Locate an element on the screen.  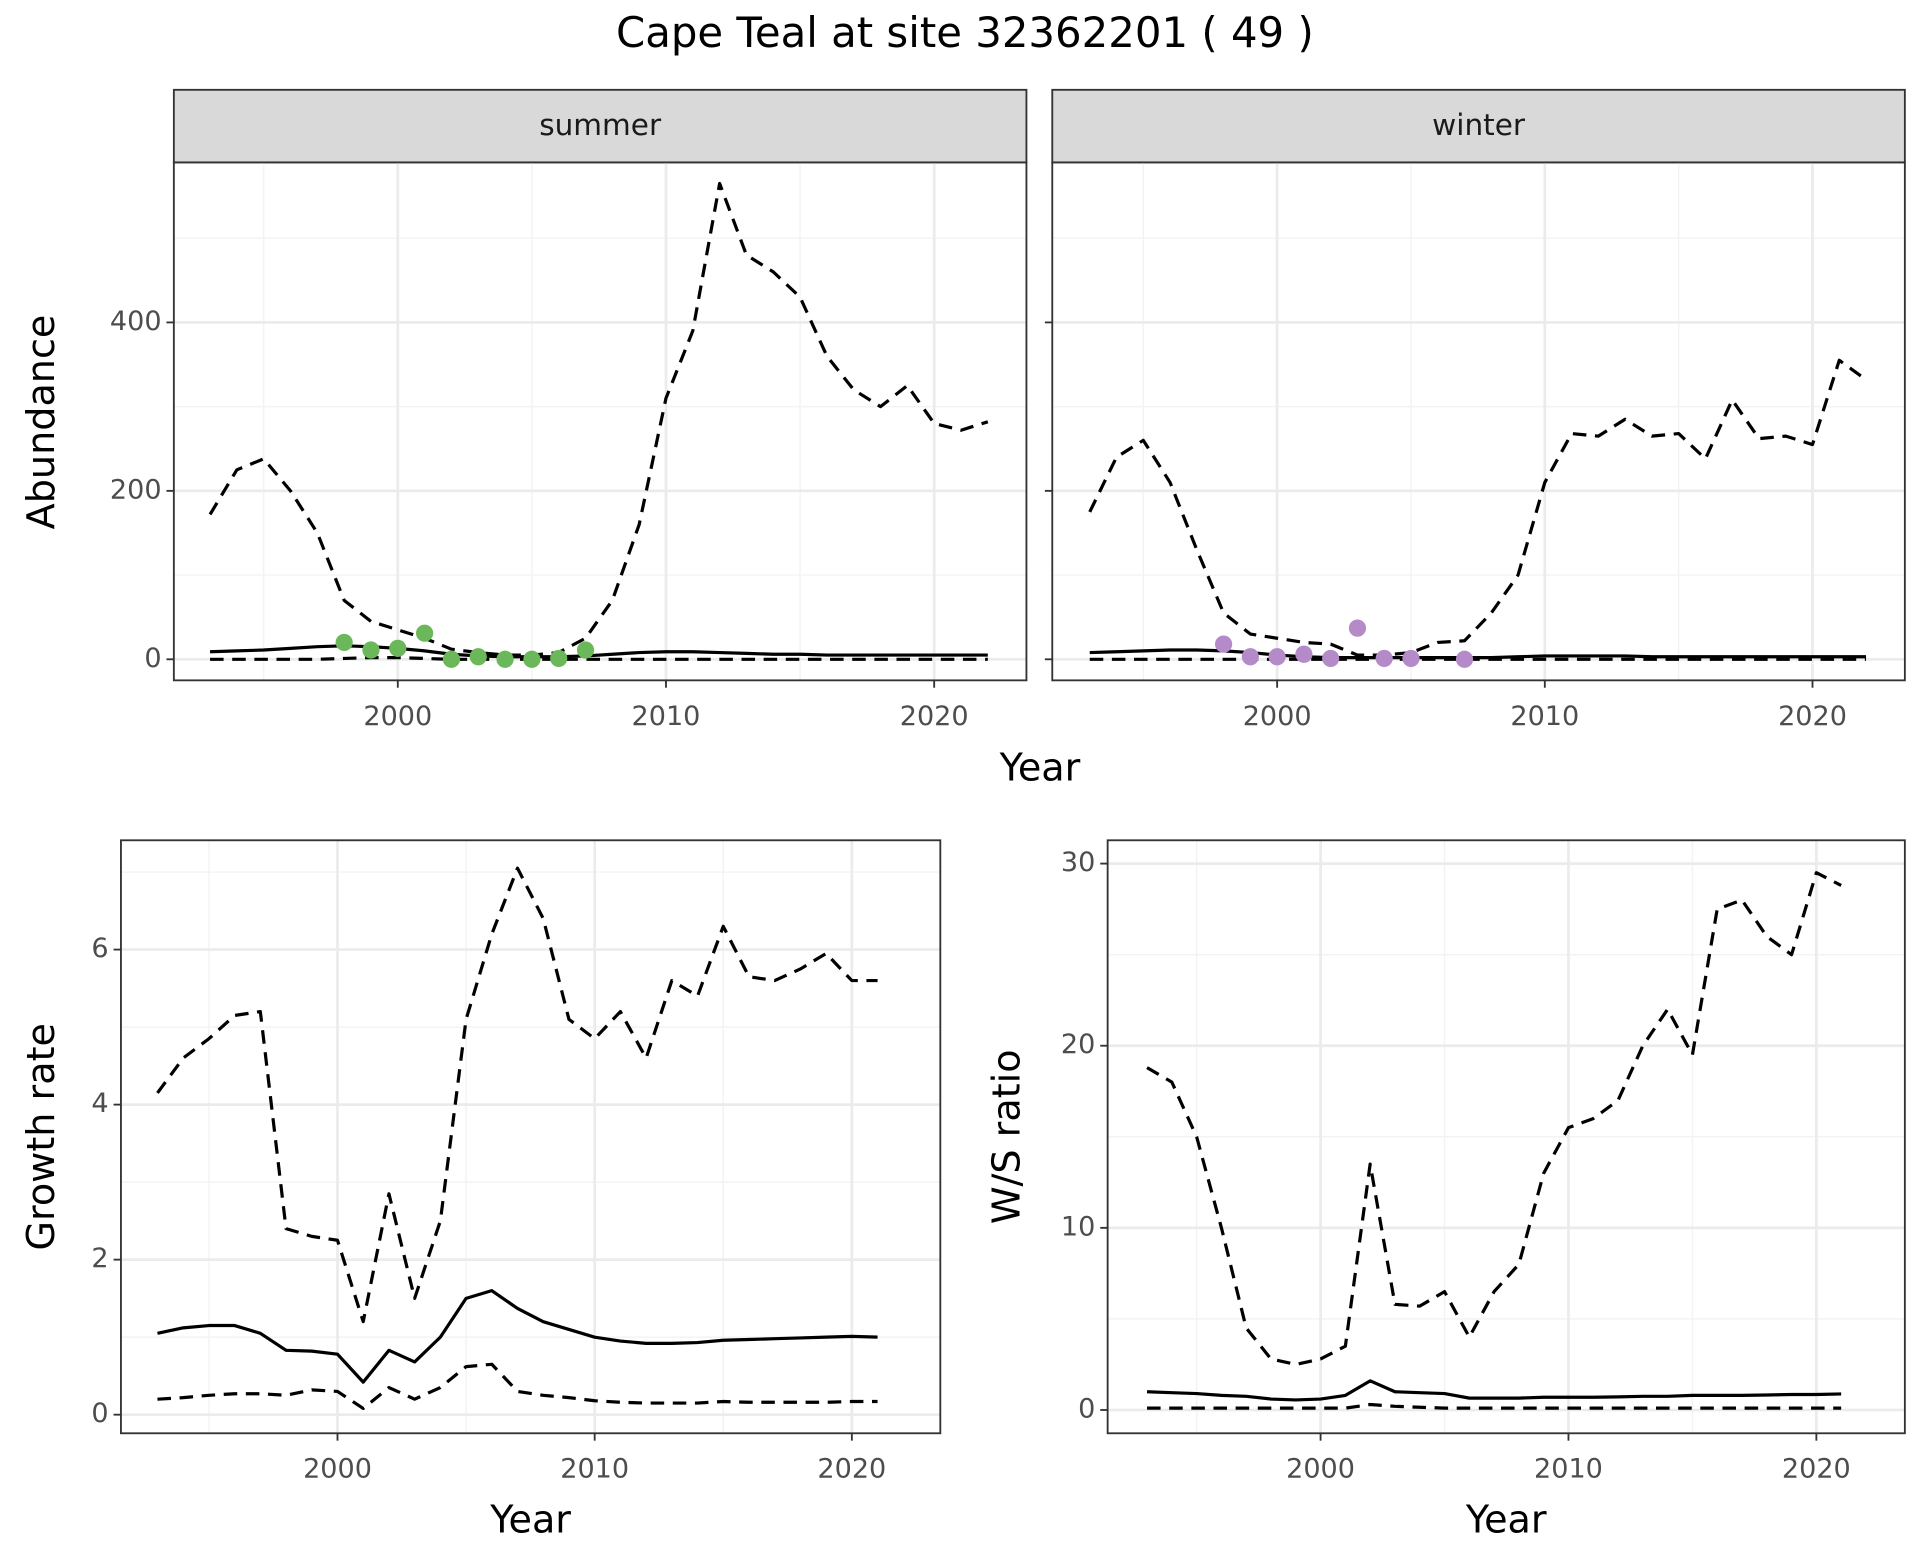
y-tick-label: 200 is located at coordinates (136, 489).